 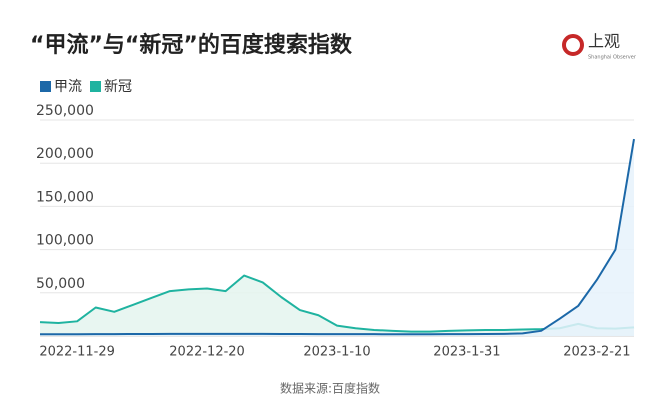 What do you see at coordinates (65, 111) in the screenshot?
I see `y-tick-label: 250,000` at bounding box center [65, 111].